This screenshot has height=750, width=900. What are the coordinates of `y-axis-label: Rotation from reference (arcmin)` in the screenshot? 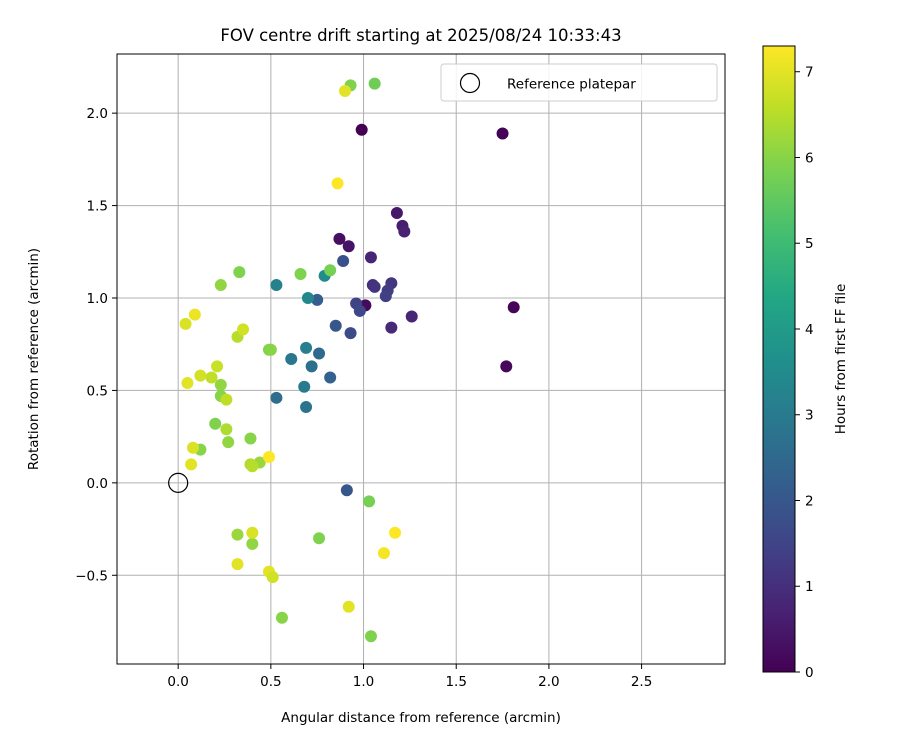 It's located at (34, 359).